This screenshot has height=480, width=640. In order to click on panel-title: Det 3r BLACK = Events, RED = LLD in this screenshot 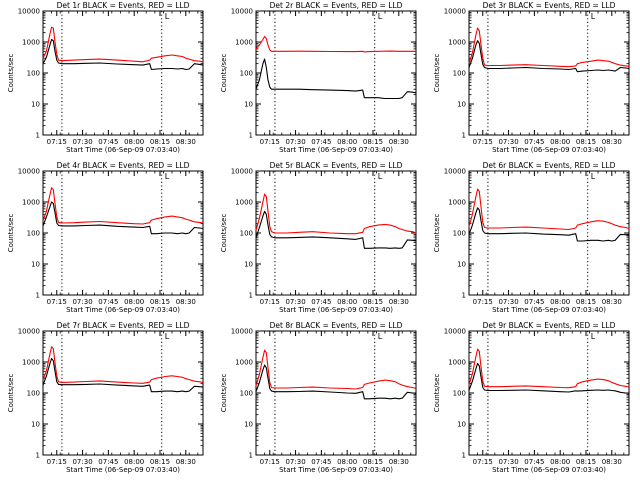, I will do `click(549, 5)`.